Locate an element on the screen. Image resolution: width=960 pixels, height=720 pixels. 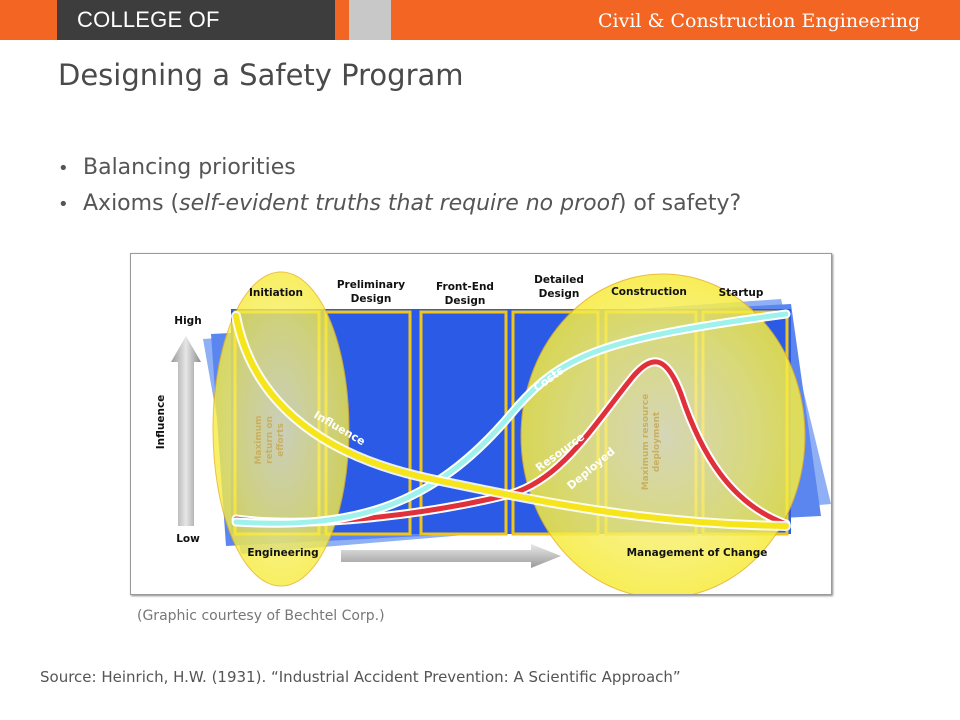
max-return-line: Maximum is located at coordinates (259, 439).